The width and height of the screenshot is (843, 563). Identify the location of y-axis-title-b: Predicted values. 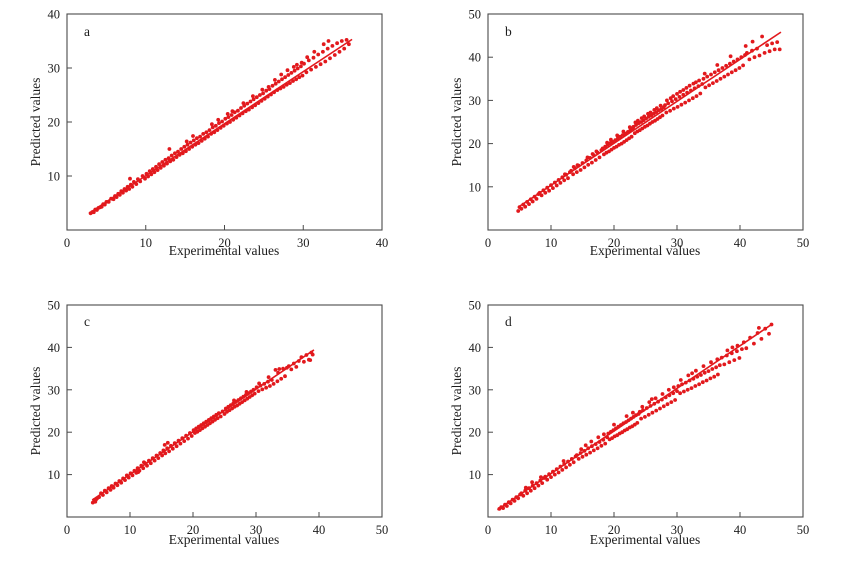
(456, 122).